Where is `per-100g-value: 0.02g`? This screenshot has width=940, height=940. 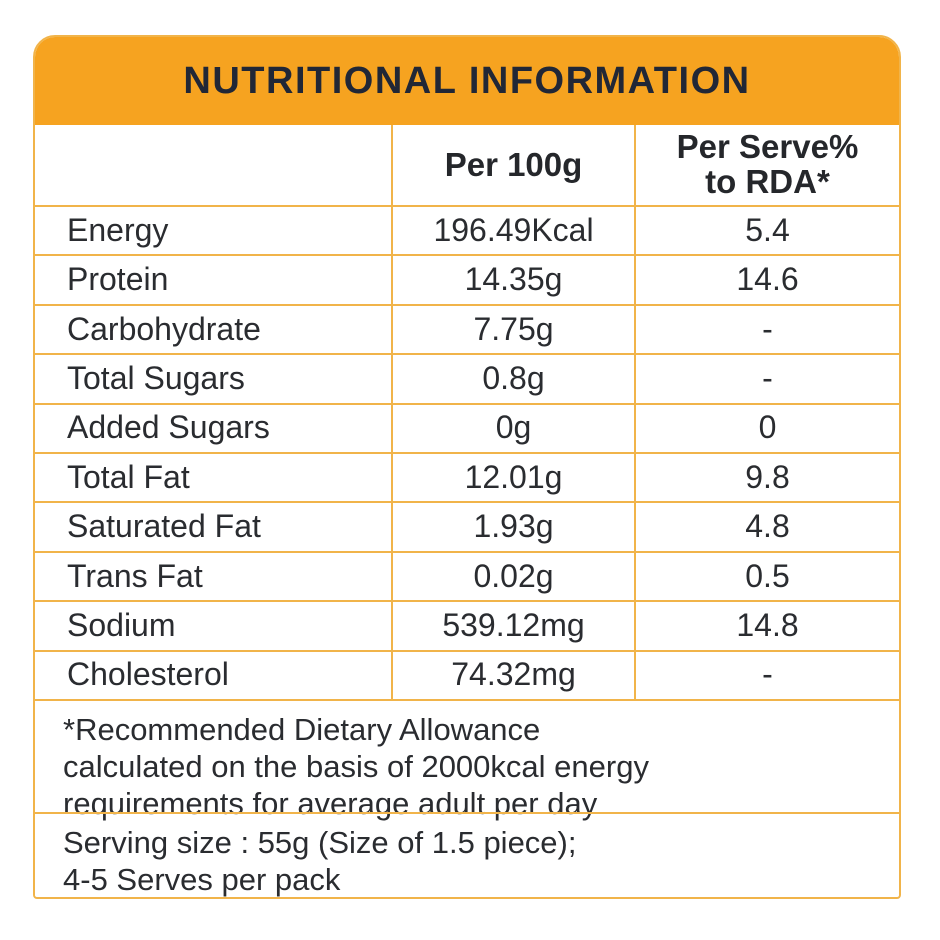 per-100g-value: 0.02g is located at coordinates (512, 576).